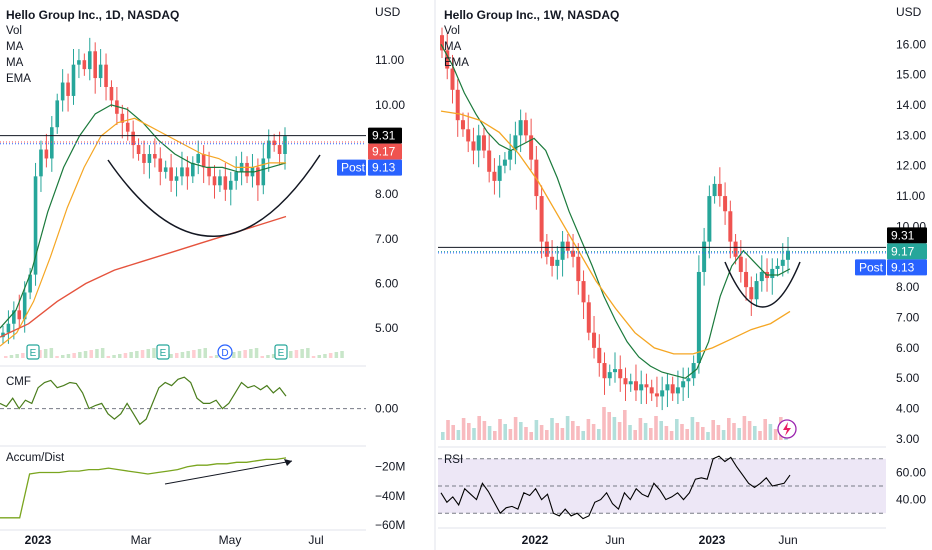  Describe the element at coordinates (903, 251) in the screenshot. I see `right-close-price-tag: 9.17` at that location.